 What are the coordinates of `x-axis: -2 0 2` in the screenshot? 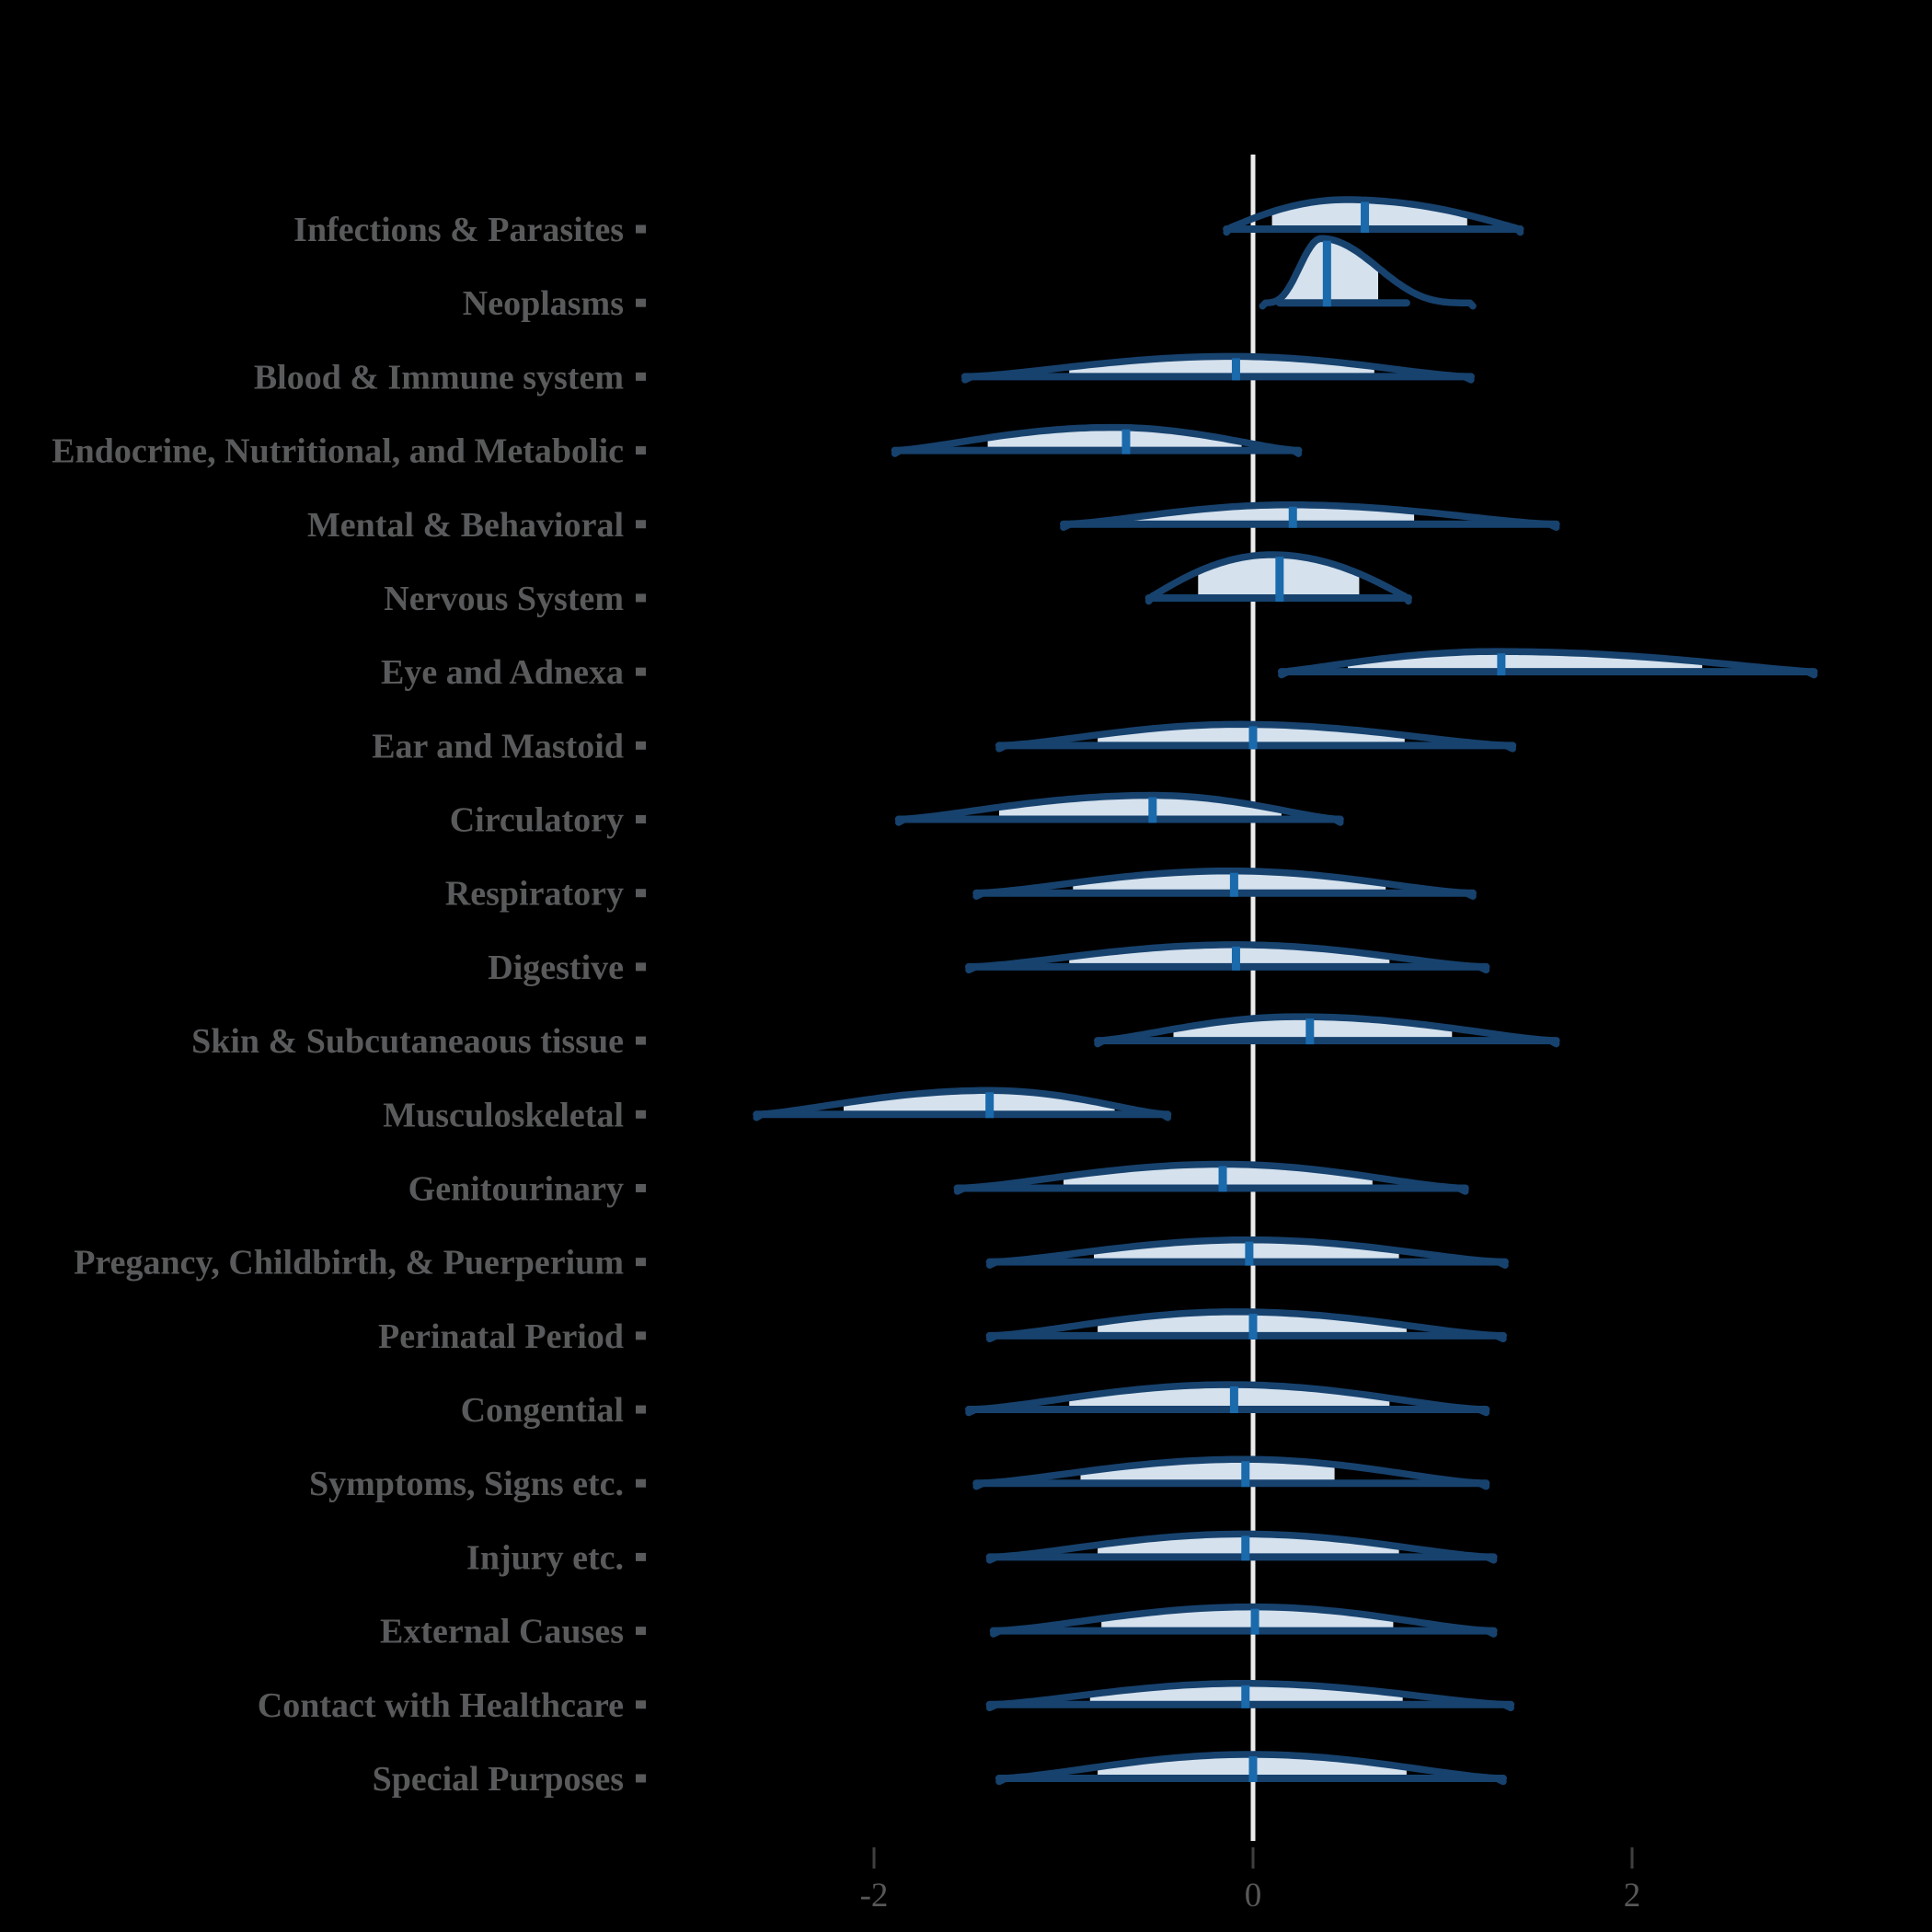 It's located at (1250, 1881).